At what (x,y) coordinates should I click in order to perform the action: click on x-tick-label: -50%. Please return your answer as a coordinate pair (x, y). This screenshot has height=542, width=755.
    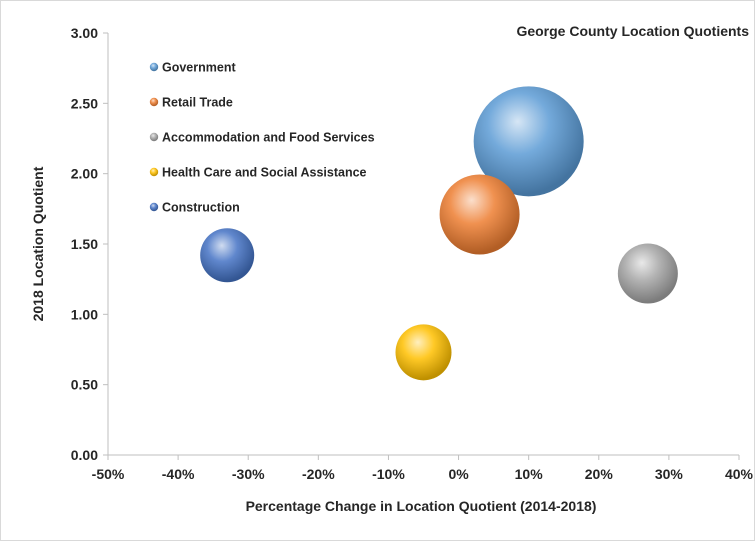
    Looking at the image, I should click on (108, 474).